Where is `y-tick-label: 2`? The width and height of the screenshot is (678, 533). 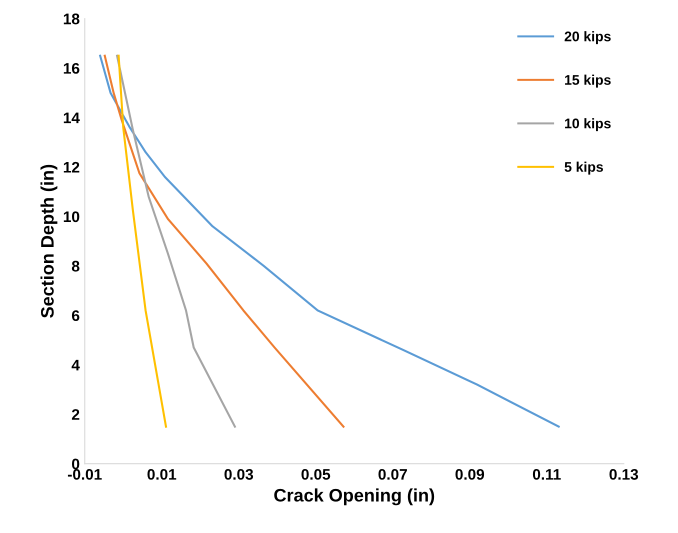 y-tick-label: 2 is located at coordinates (76, 414).